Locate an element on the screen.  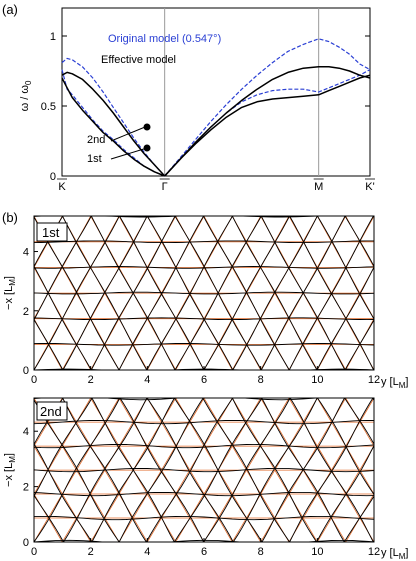
y-axis-label: ω / ω0 is located at coordinates (26, 95).